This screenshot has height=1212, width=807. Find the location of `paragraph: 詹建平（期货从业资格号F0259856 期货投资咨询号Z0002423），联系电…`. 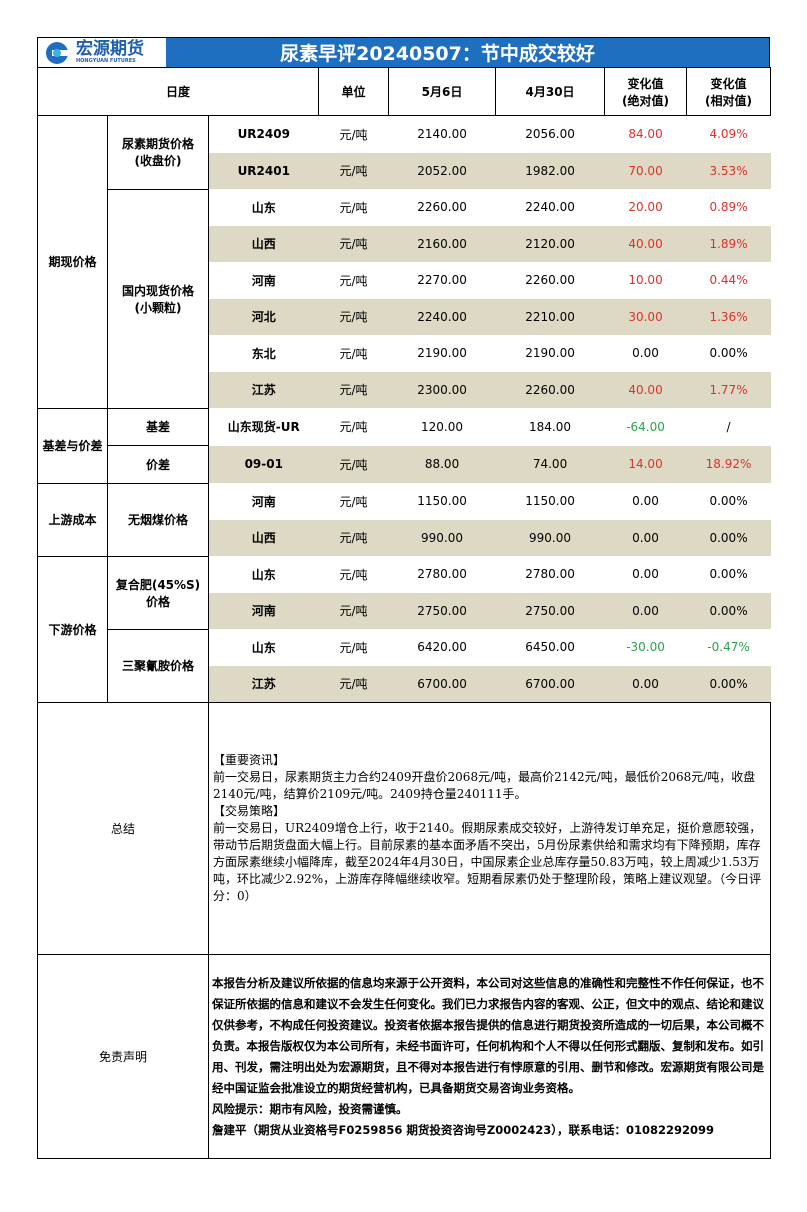

paragraph: 詹建平（期货从业资格号F0259856 期货投资咨询号Z0002423），联系电… is located at coordinates (463, 1129).